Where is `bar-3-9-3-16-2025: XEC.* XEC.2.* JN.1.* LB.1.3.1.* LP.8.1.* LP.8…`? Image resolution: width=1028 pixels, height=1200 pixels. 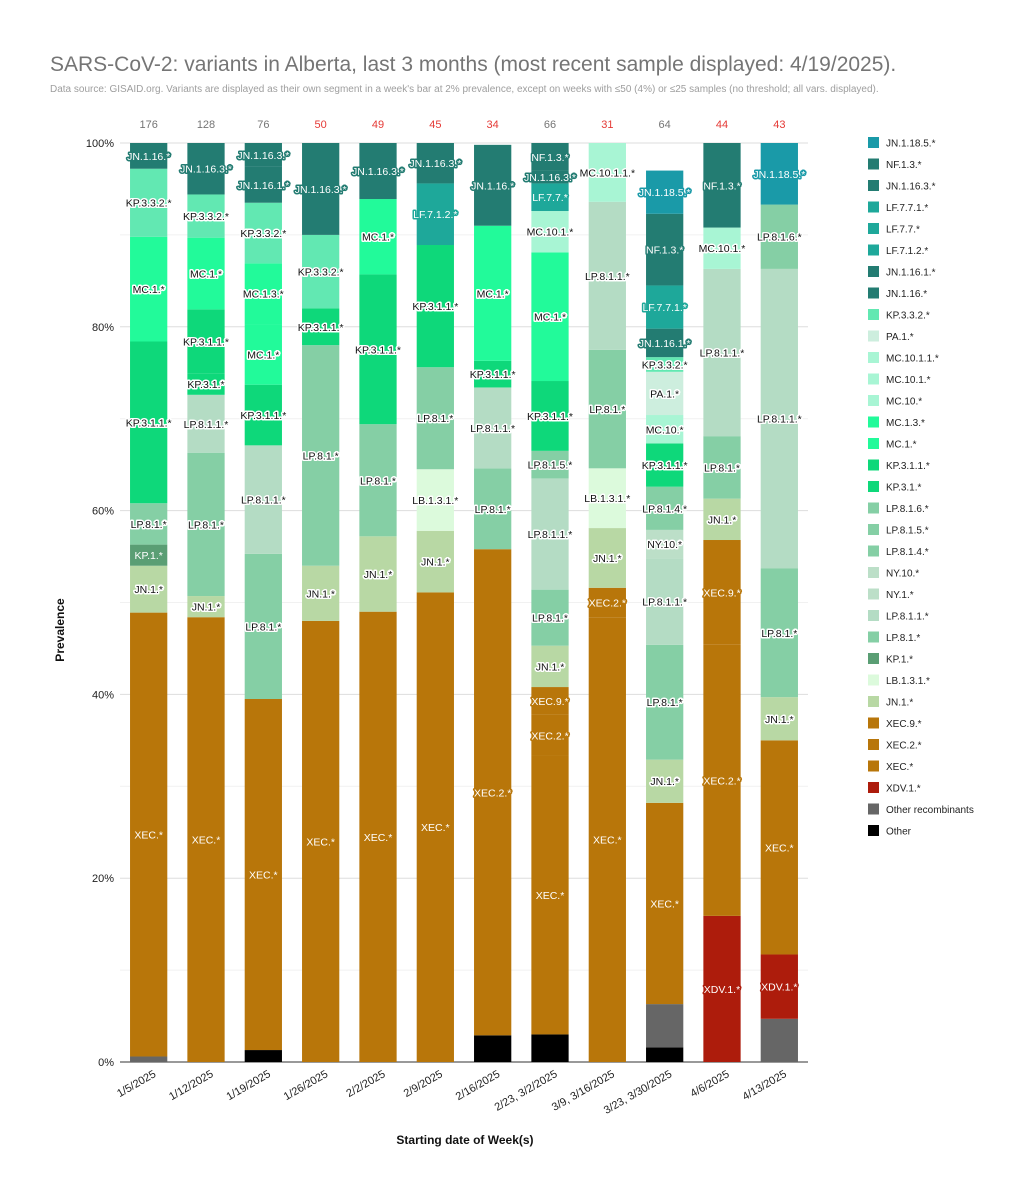
bar-3-9-3-16-2025: XEC.* XEC.2.* JN.1.* LB.1.3.1.* LP.8.1.* LP.8… is located at coordinates (607, 602).